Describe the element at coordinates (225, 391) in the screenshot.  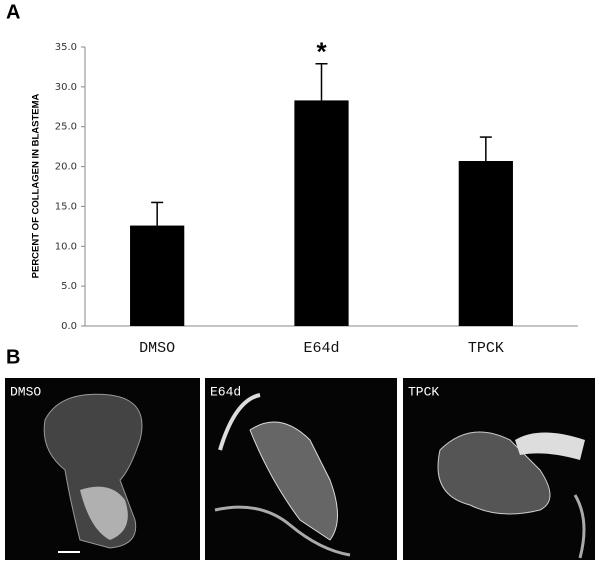
I see `image-label: E64d` at that location.